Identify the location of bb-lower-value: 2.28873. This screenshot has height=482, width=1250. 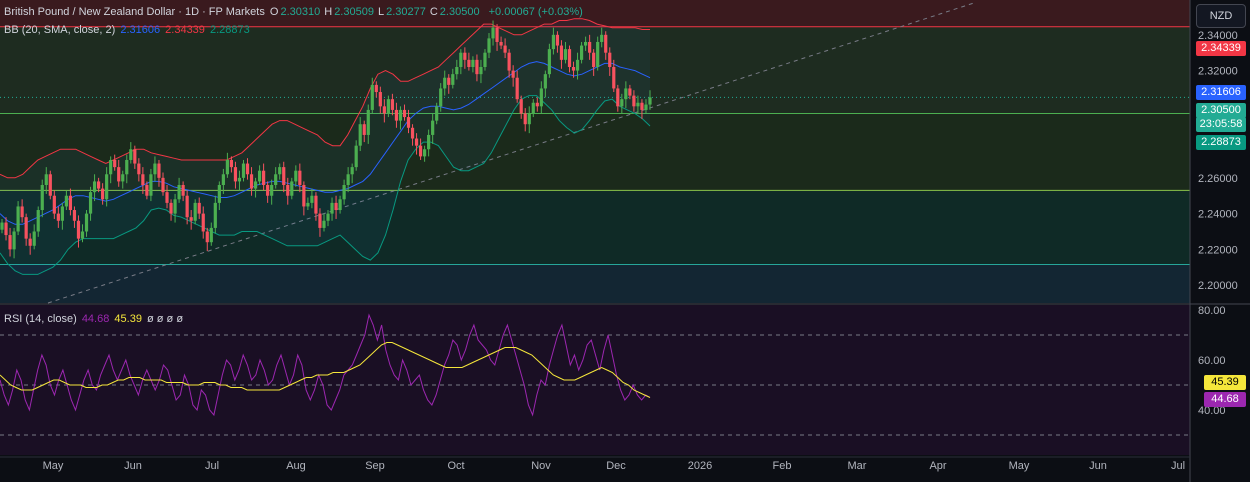
(229, 30).